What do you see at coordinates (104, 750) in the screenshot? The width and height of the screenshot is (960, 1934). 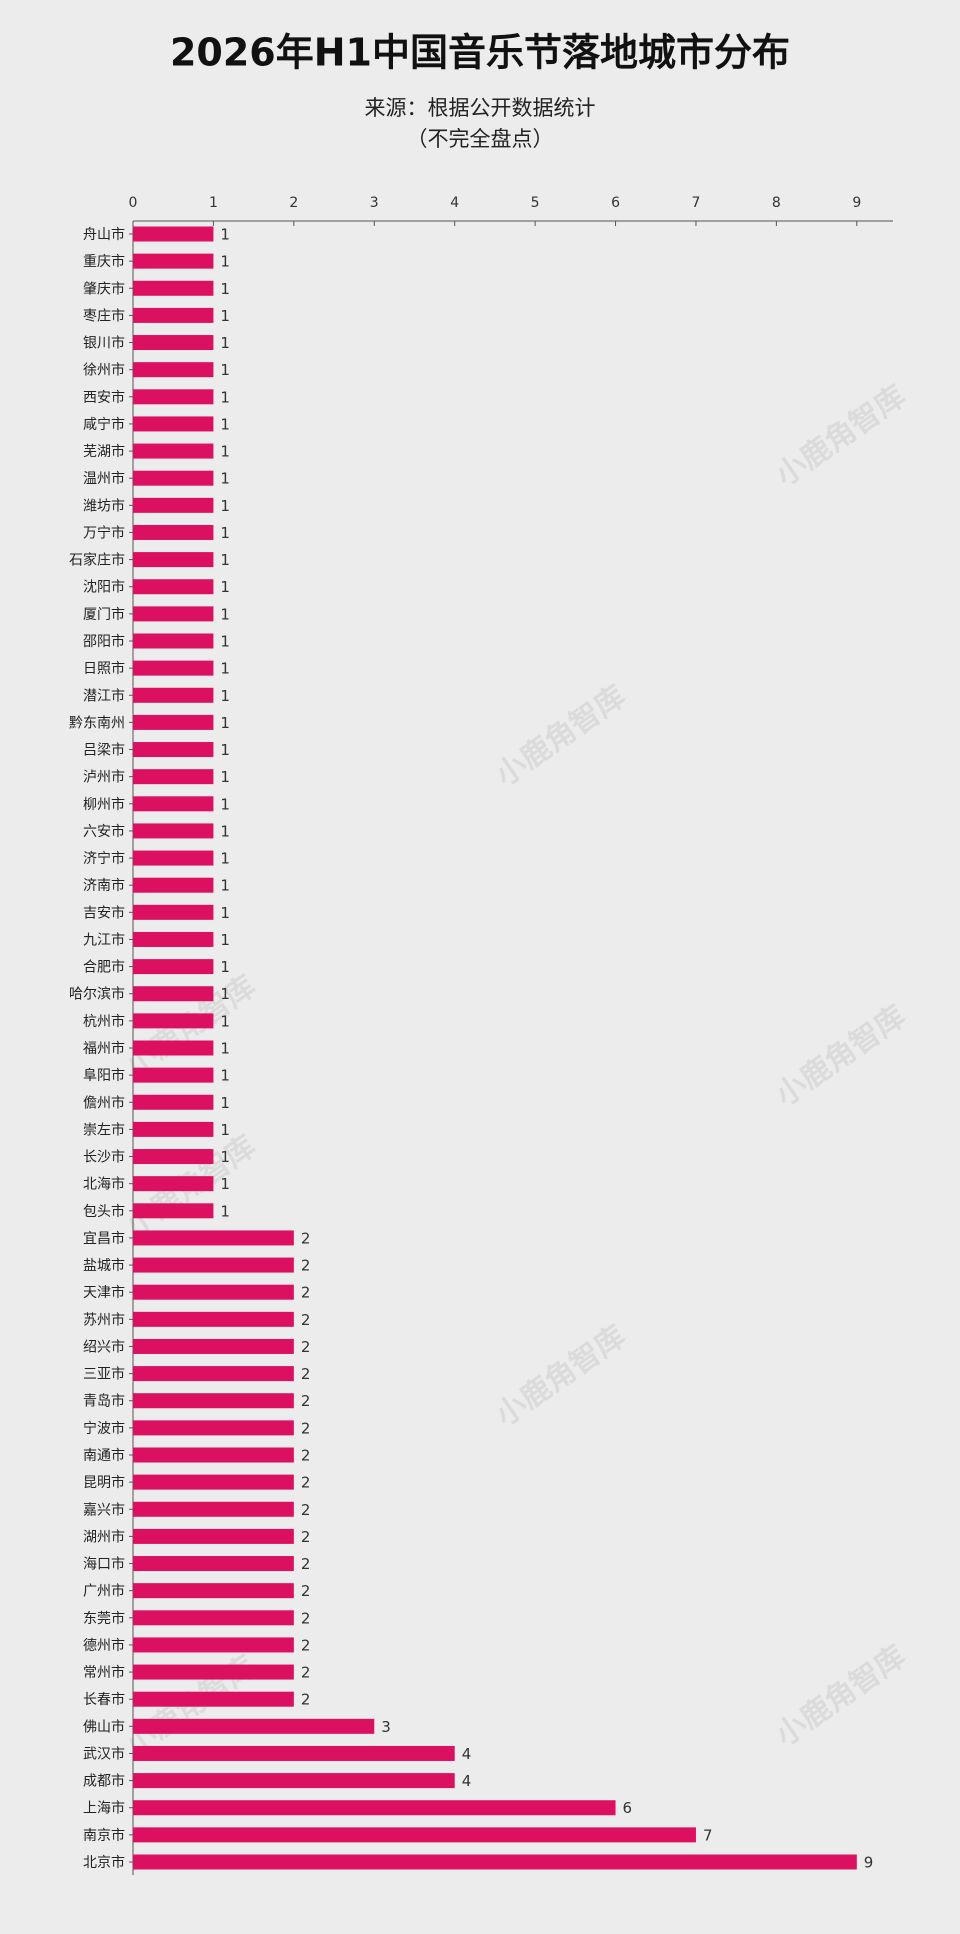 I see `y-tick-label: 吕梁市` at bounding box center [104, 750].